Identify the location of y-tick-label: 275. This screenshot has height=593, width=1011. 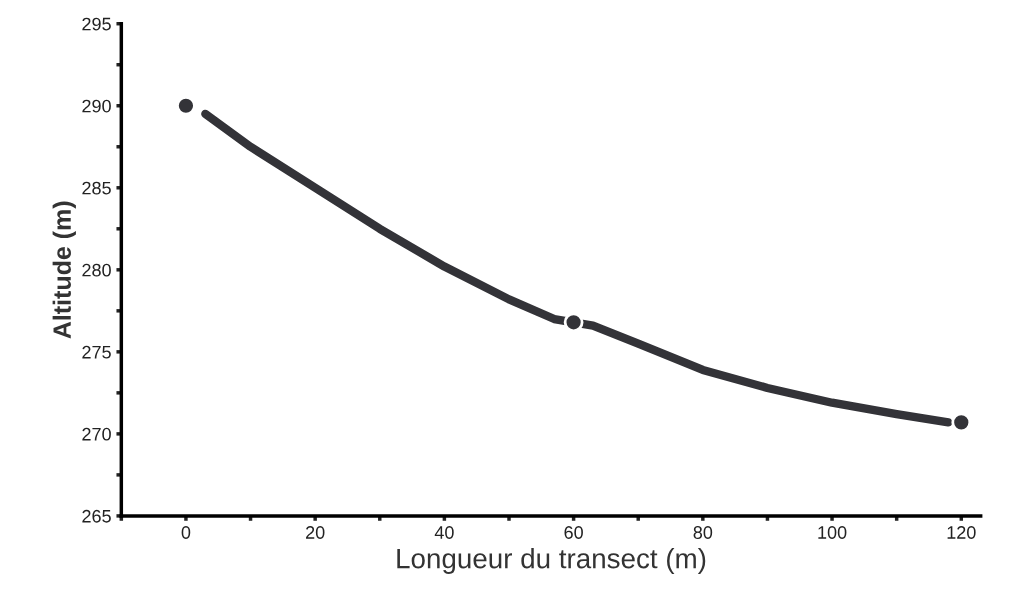
(96, 352).